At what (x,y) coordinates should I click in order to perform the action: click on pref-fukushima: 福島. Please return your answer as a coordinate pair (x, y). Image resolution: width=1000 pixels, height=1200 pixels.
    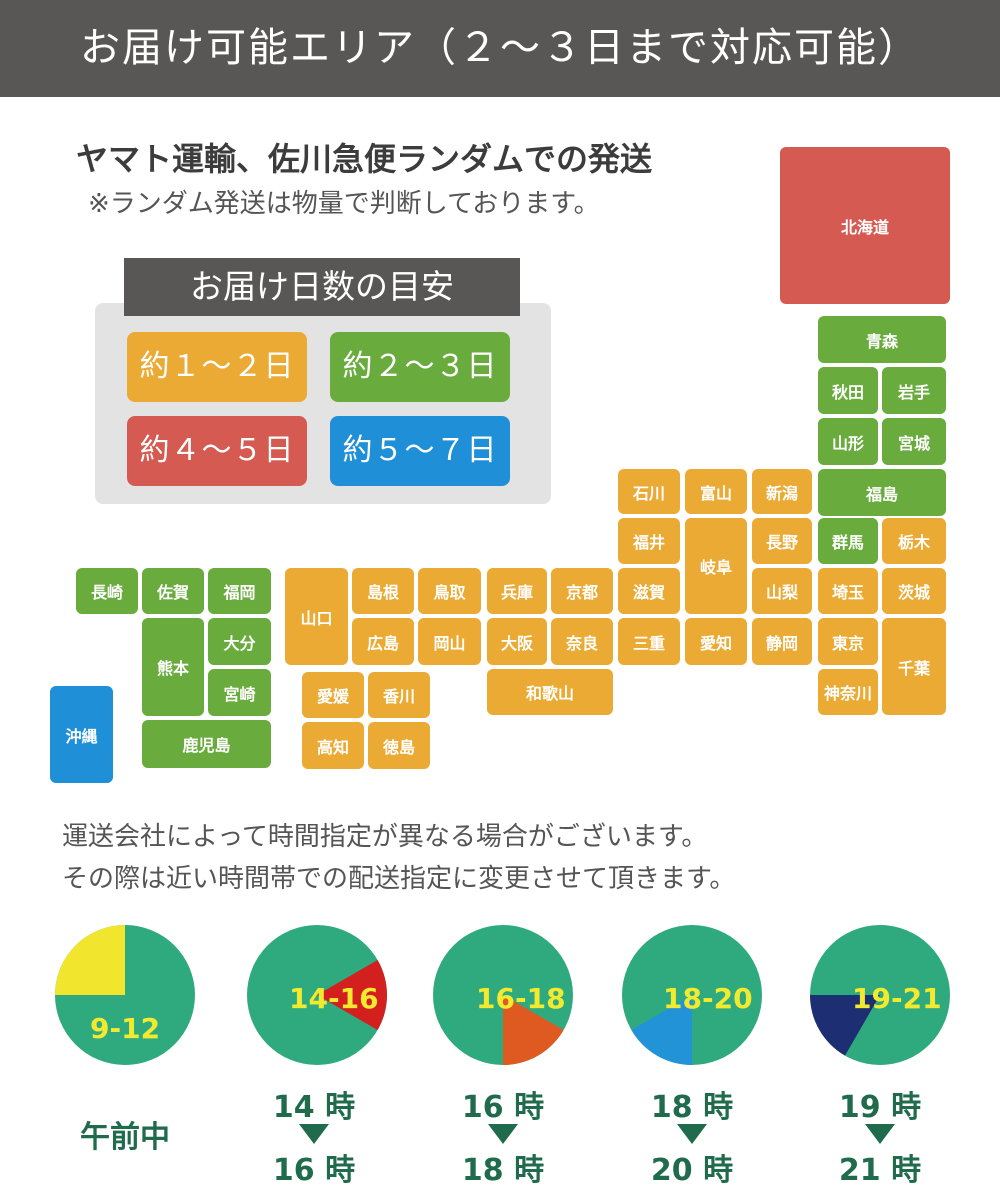
    Looking at the image, I should click on (882, 492).